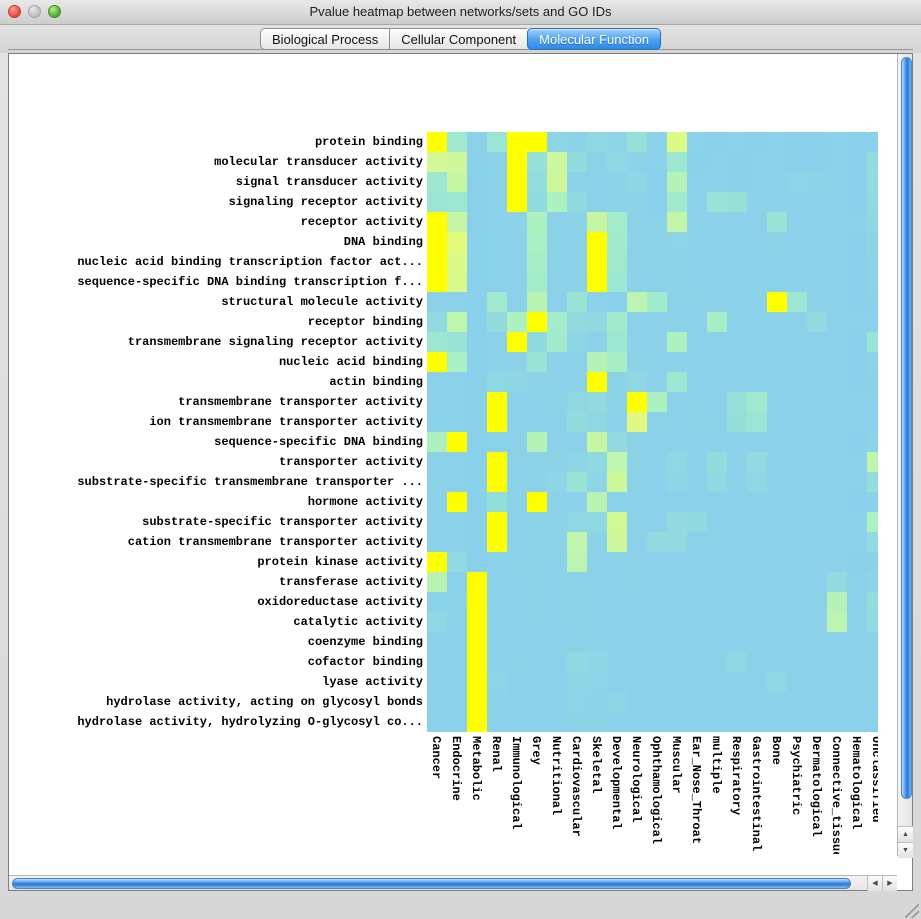 The image size is (921, 919). What do you see at coordinates (458, 39) in the screenshot?
I see `tab-cellular-component: Cellular Component` at bounding box center [458, 39].